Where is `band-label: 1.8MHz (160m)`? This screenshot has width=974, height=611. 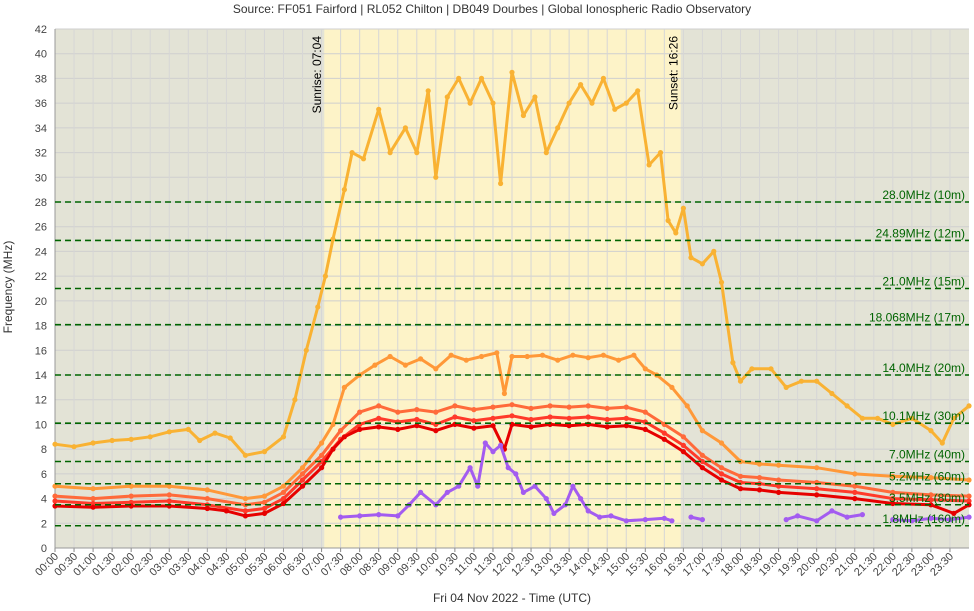 band-label: 1.8MHz (160m) is located at coordinates (923, 519).